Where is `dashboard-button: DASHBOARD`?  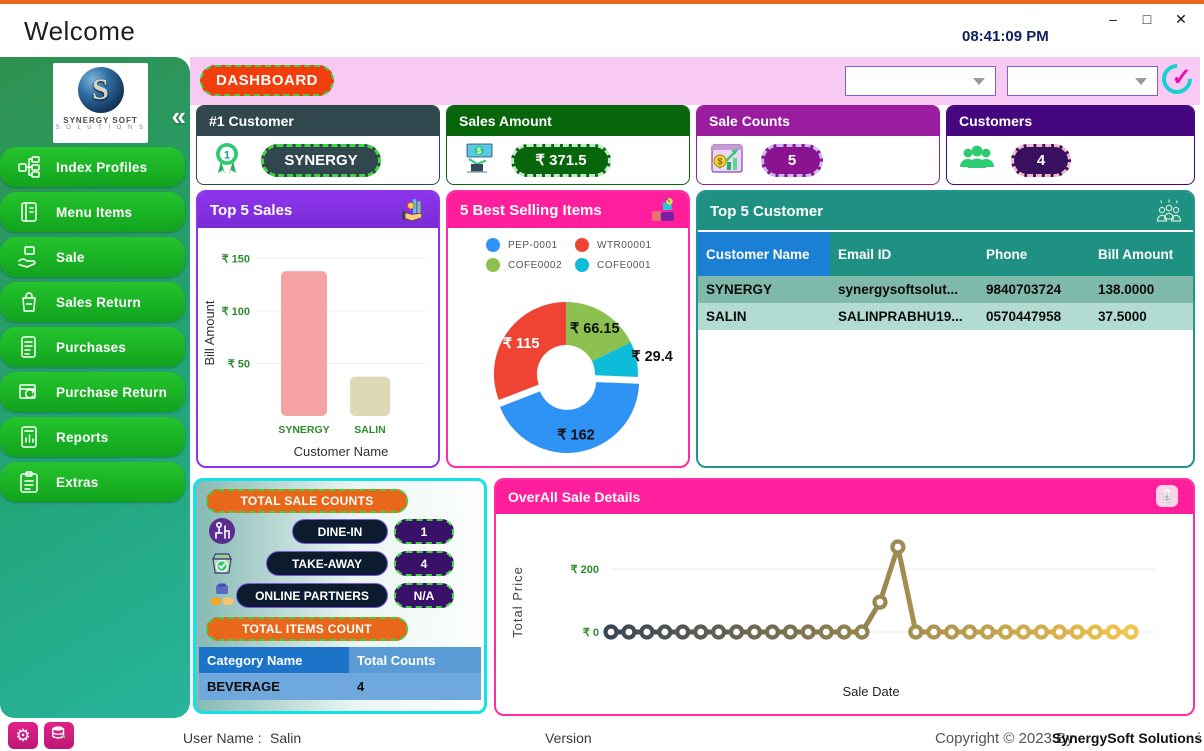 dashboard-button: DASHBOARD is located at coordinates (267, 80).